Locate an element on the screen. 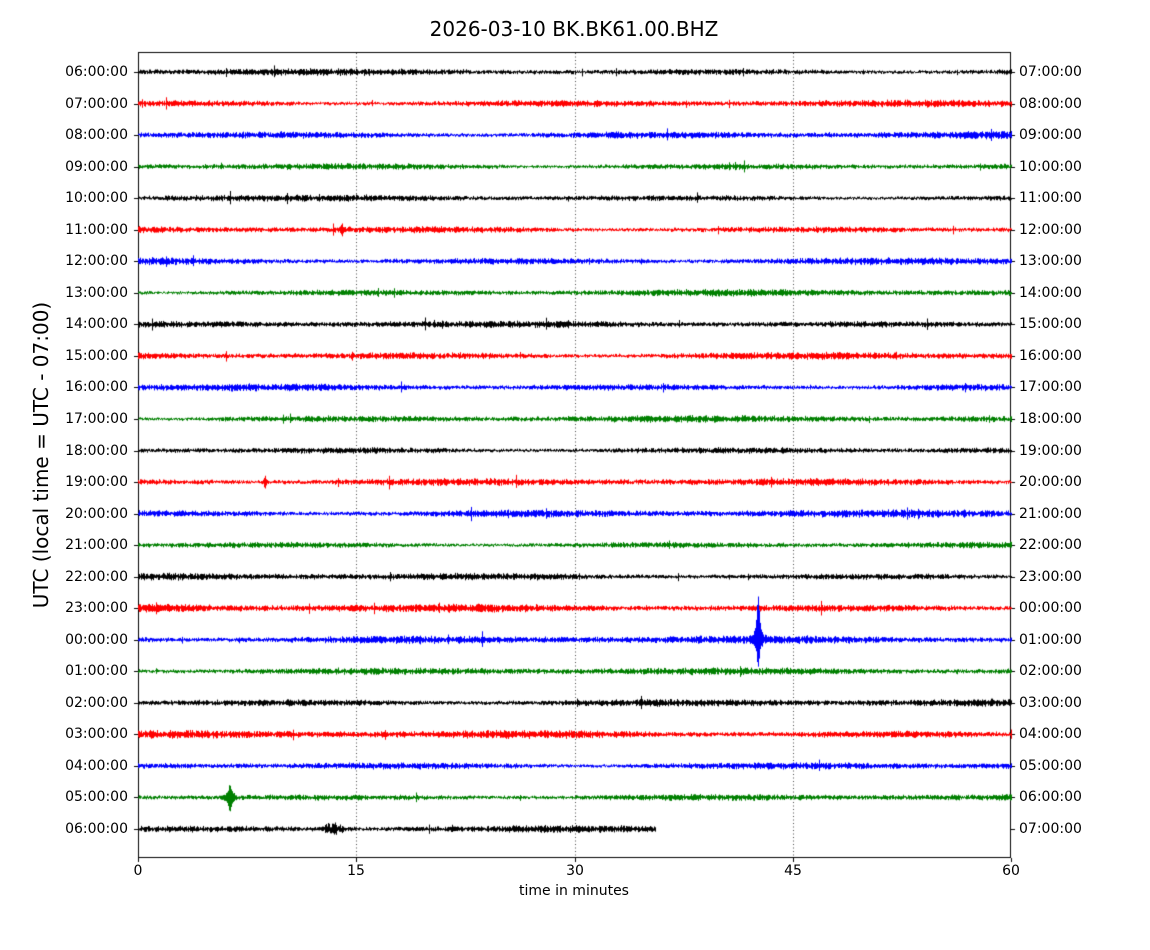 Image resolution: width=1150 pixels, height=950 pixels. right-time-label: 06:00:00 is located at coordinates (1050, 797).